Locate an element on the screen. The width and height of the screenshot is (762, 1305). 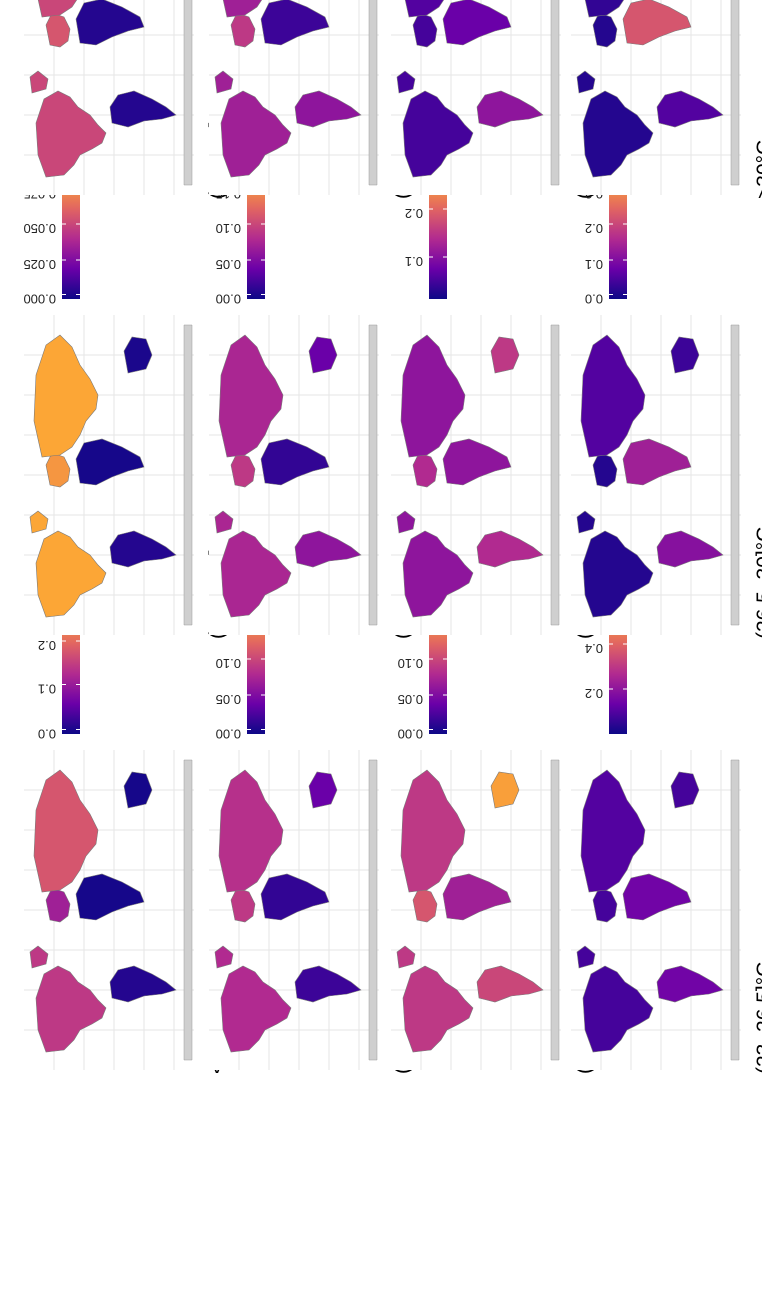
panel-title: (23, 26.5]°C is located at coordinates (757, 1018).